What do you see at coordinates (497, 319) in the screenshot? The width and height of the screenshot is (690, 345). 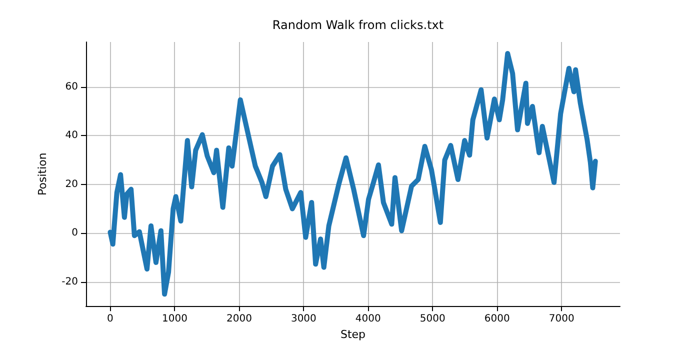 I see `x-tick-label: 6000` at bounding box center [497, 319].